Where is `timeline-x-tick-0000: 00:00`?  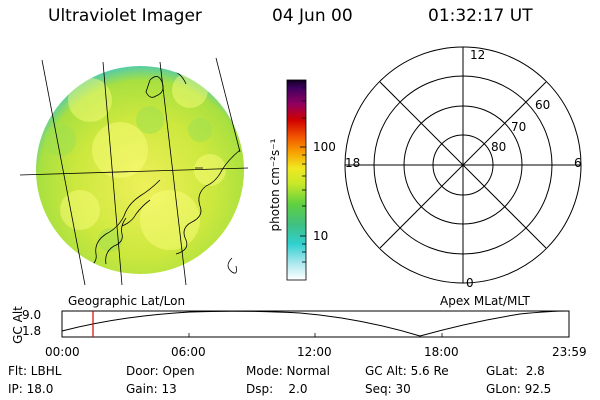 timeline-x-tick-0000: 00:00 is located at coordinates (62, 352).